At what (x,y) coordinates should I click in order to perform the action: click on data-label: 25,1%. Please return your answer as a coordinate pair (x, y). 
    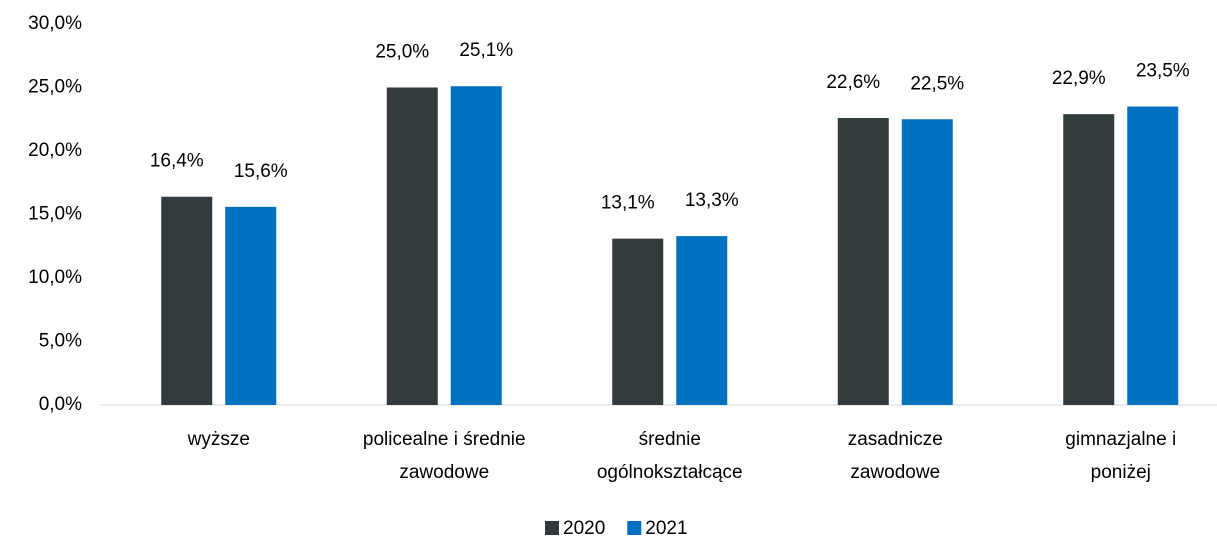
    Looking at the image, I should click on (486, 50).